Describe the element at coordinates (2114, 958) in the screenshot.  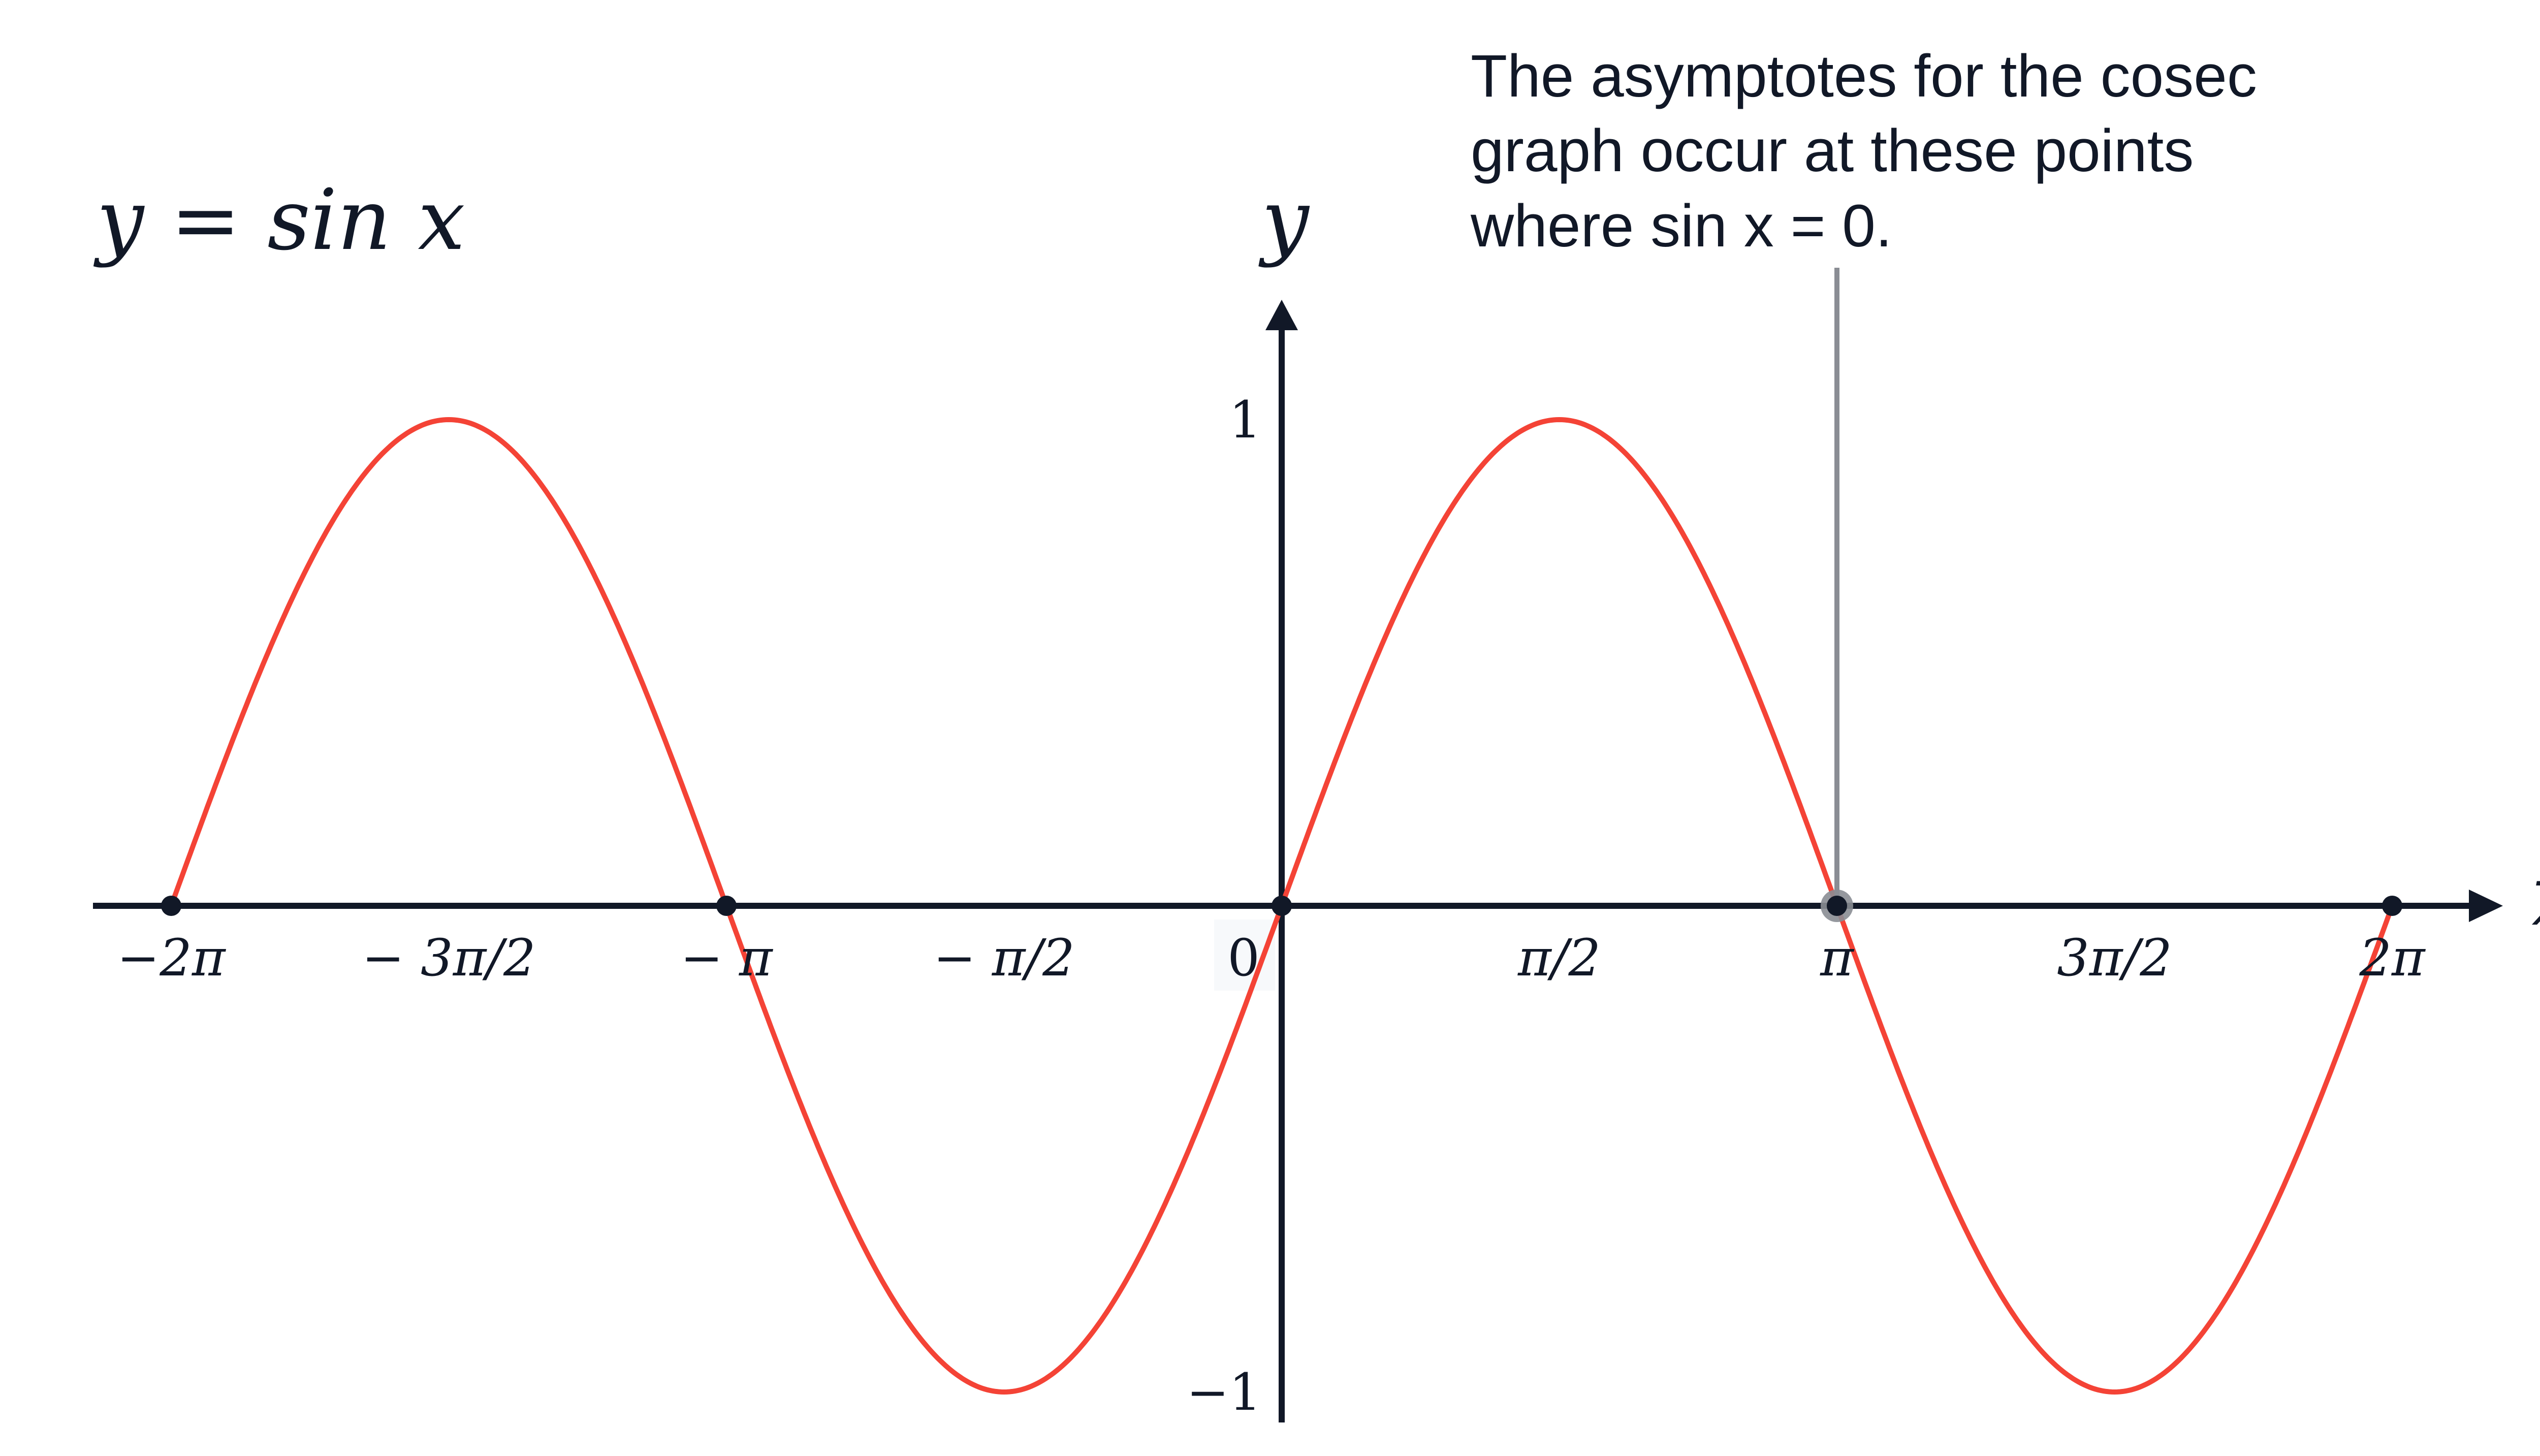
I see `x-tick-label: 3π/2` at that location.